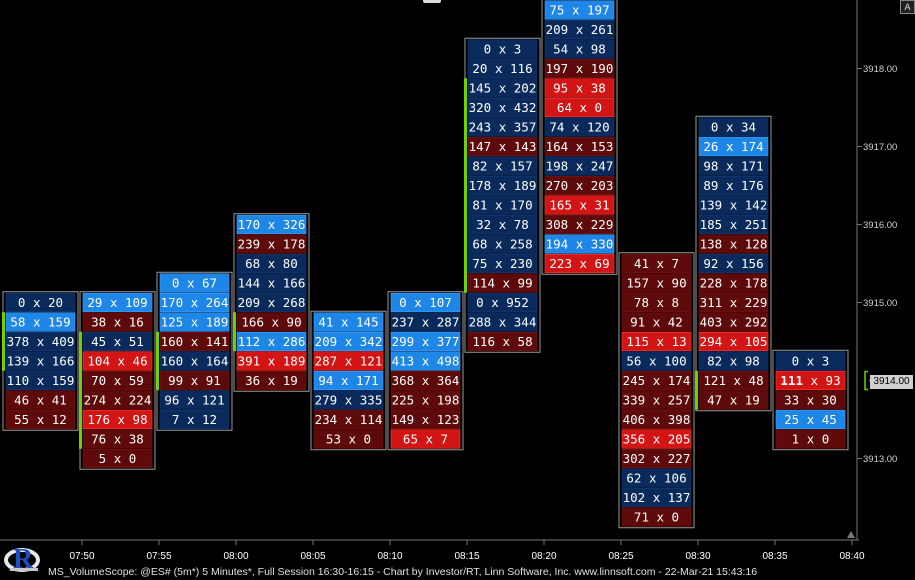  I want to click on volume-cell-label: 38 x 16, so click(117, 322).